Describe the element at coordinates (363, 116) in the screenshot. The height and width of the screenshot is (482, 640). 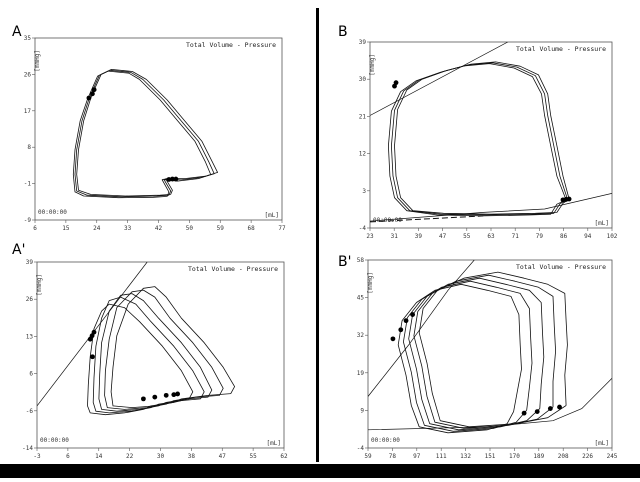
I see `y-tick-label: 21` at that location.